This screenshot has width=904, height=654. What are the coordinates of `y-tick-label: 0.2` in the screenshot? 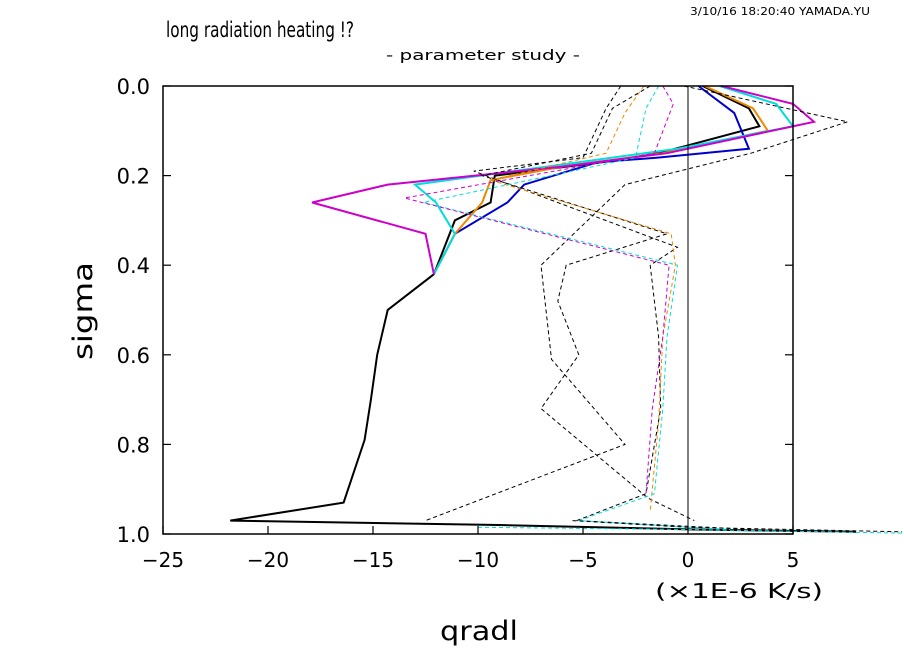 It's located at (133, 177).